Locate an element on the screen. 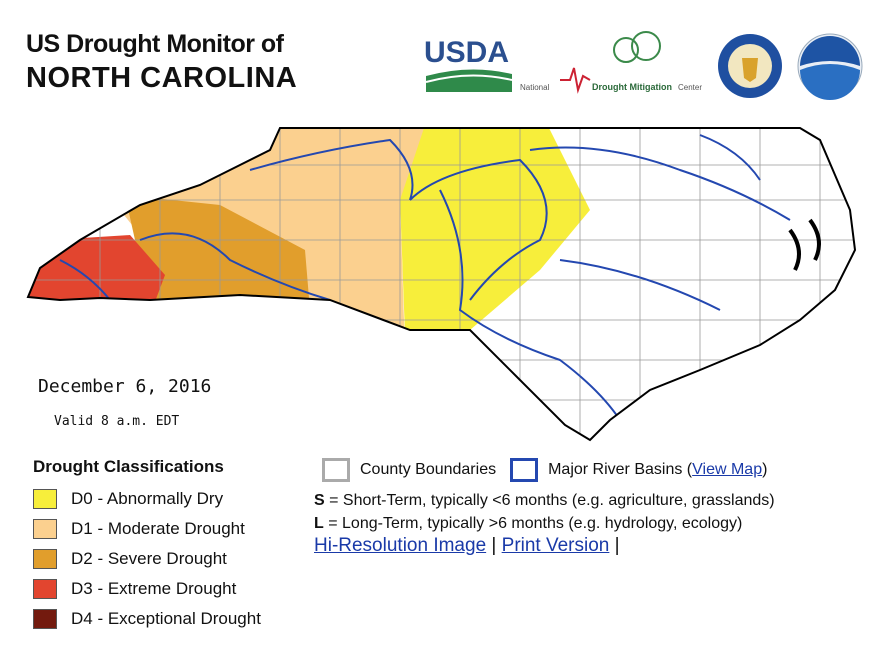 The width and height of the screenshot is (878, 646). usda-stripe is located at coordinates (469, 78).